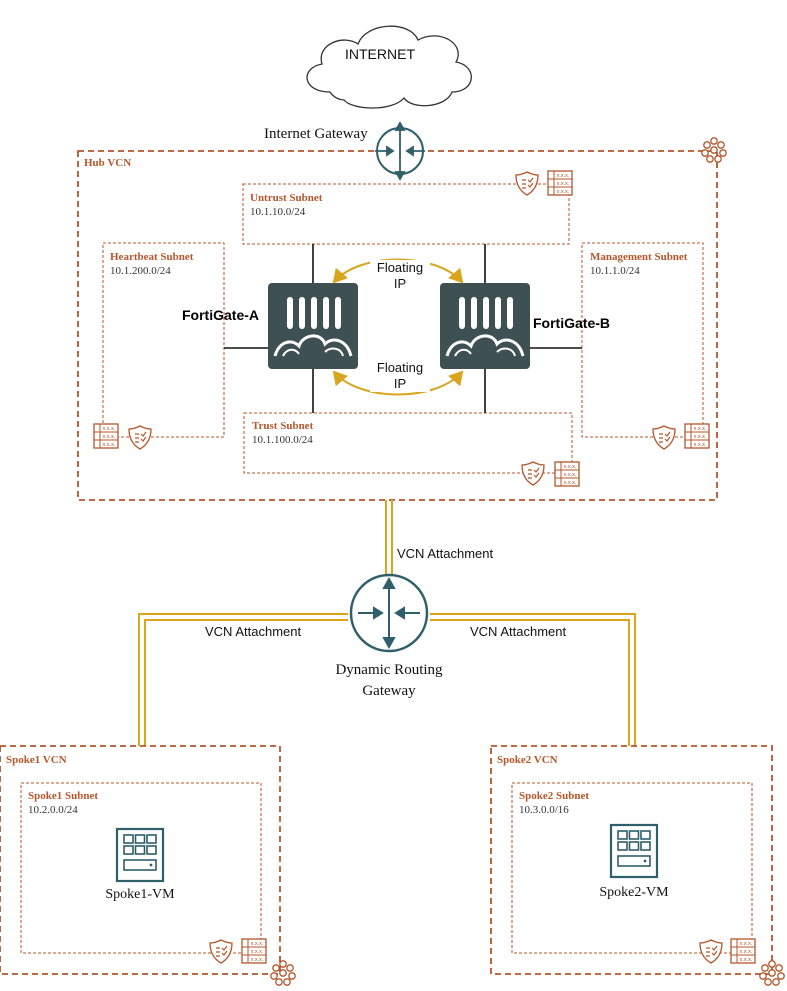 The height and width of the screenshot is (991, 787). What do you see at coordinates (711, 951) in the screenshot?
I see `spoke2-security-list-icon` at bounding box center [711, 951].